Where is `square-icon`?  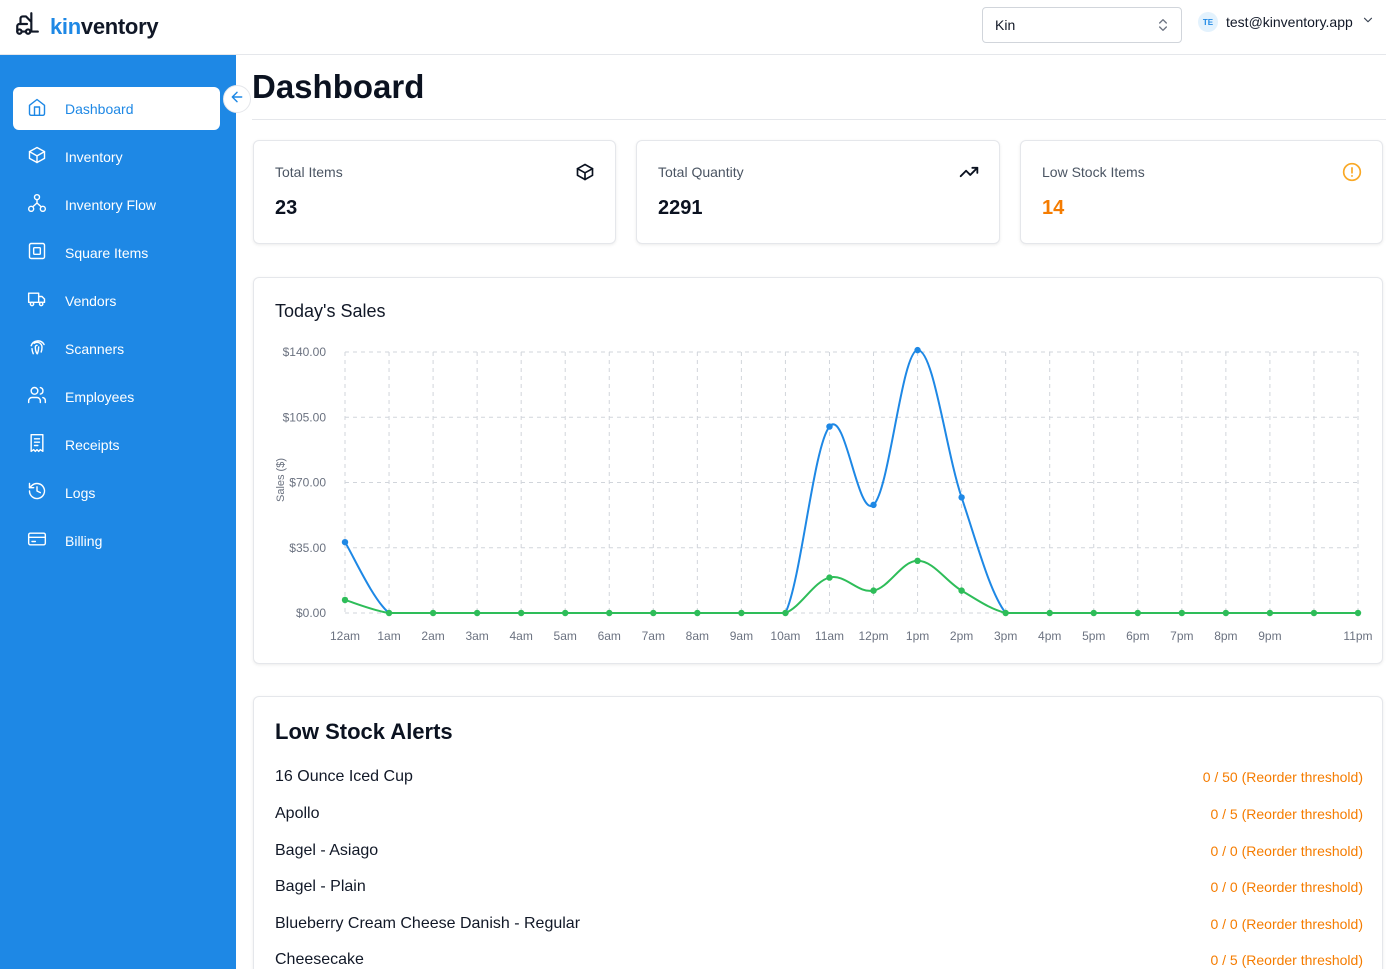 square-icon is located at coordinates (37, 252).